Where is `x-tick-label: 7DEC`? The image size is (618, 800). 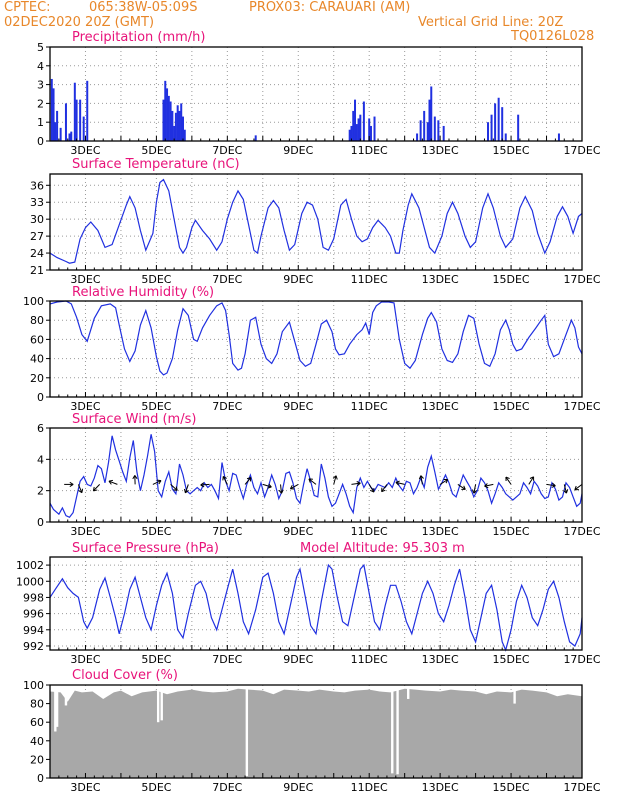 x-tick-label: 7DEC is located at coordinates (227, 150).